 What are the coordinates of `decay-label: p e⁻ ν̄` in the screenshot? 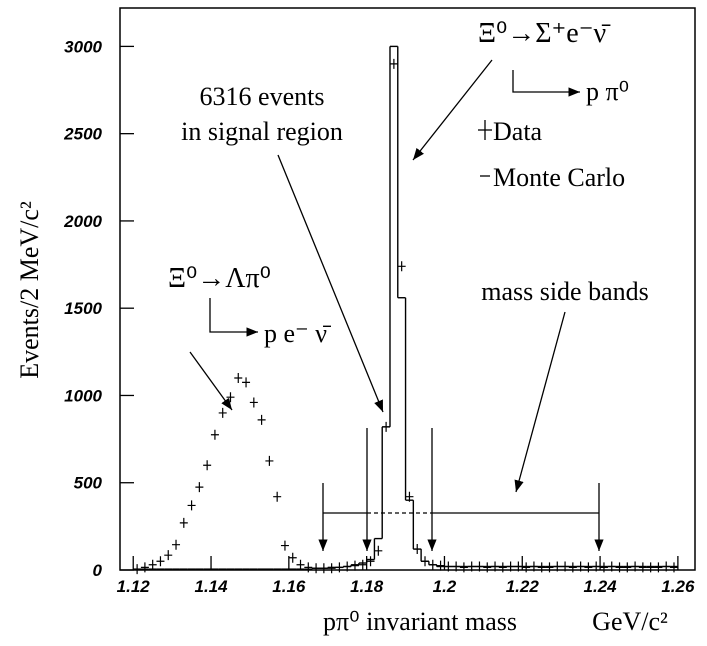 It's located at (297, 333).